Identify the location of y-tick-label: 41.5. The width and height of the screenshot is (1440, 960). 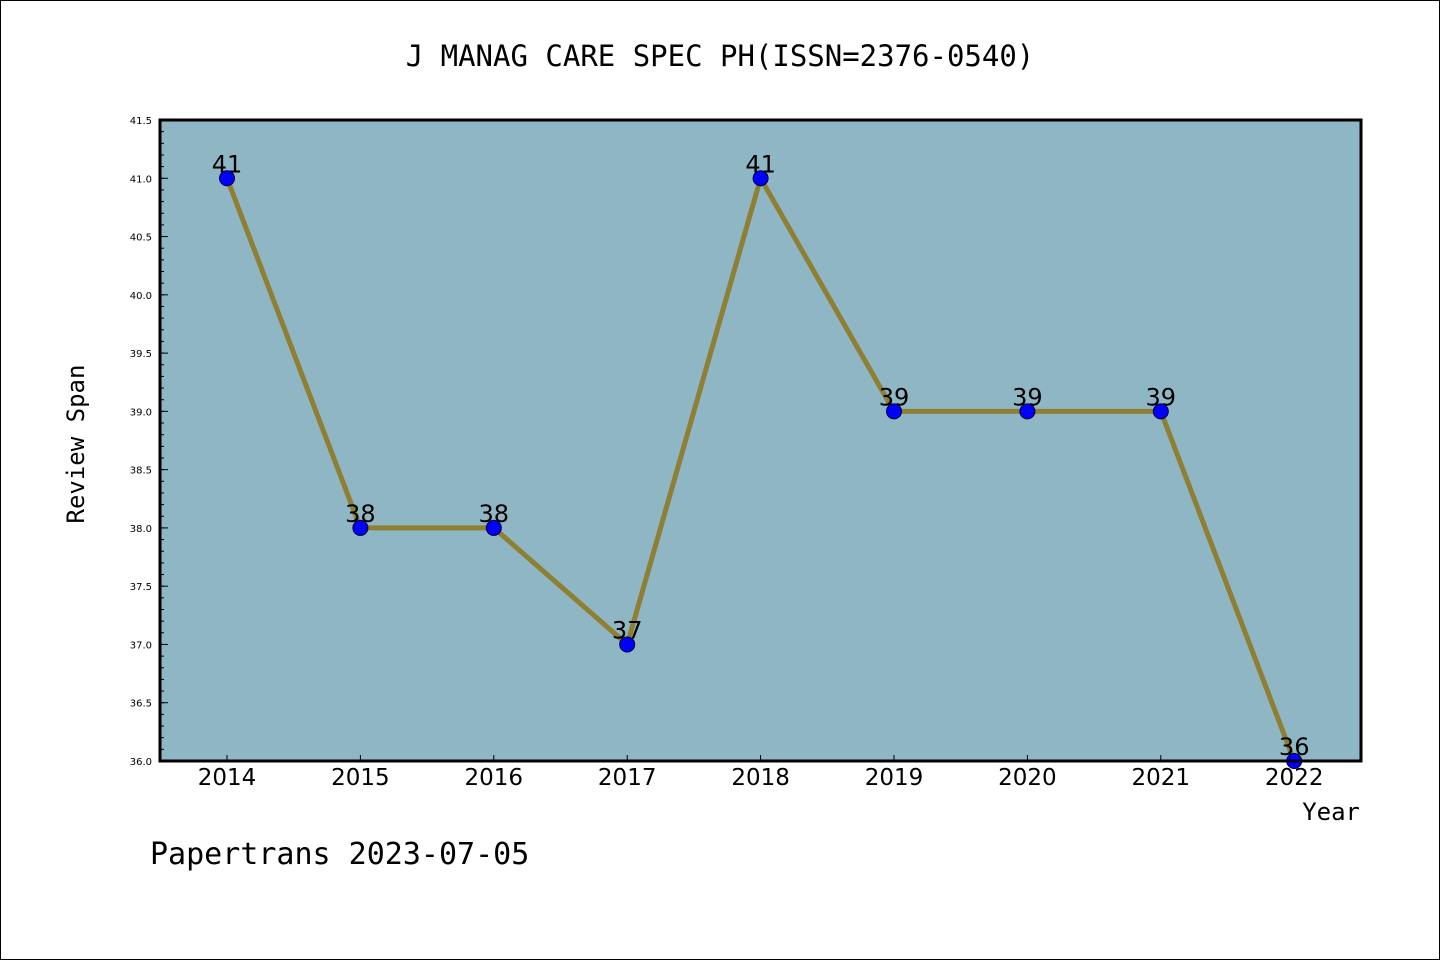
(141, 121).